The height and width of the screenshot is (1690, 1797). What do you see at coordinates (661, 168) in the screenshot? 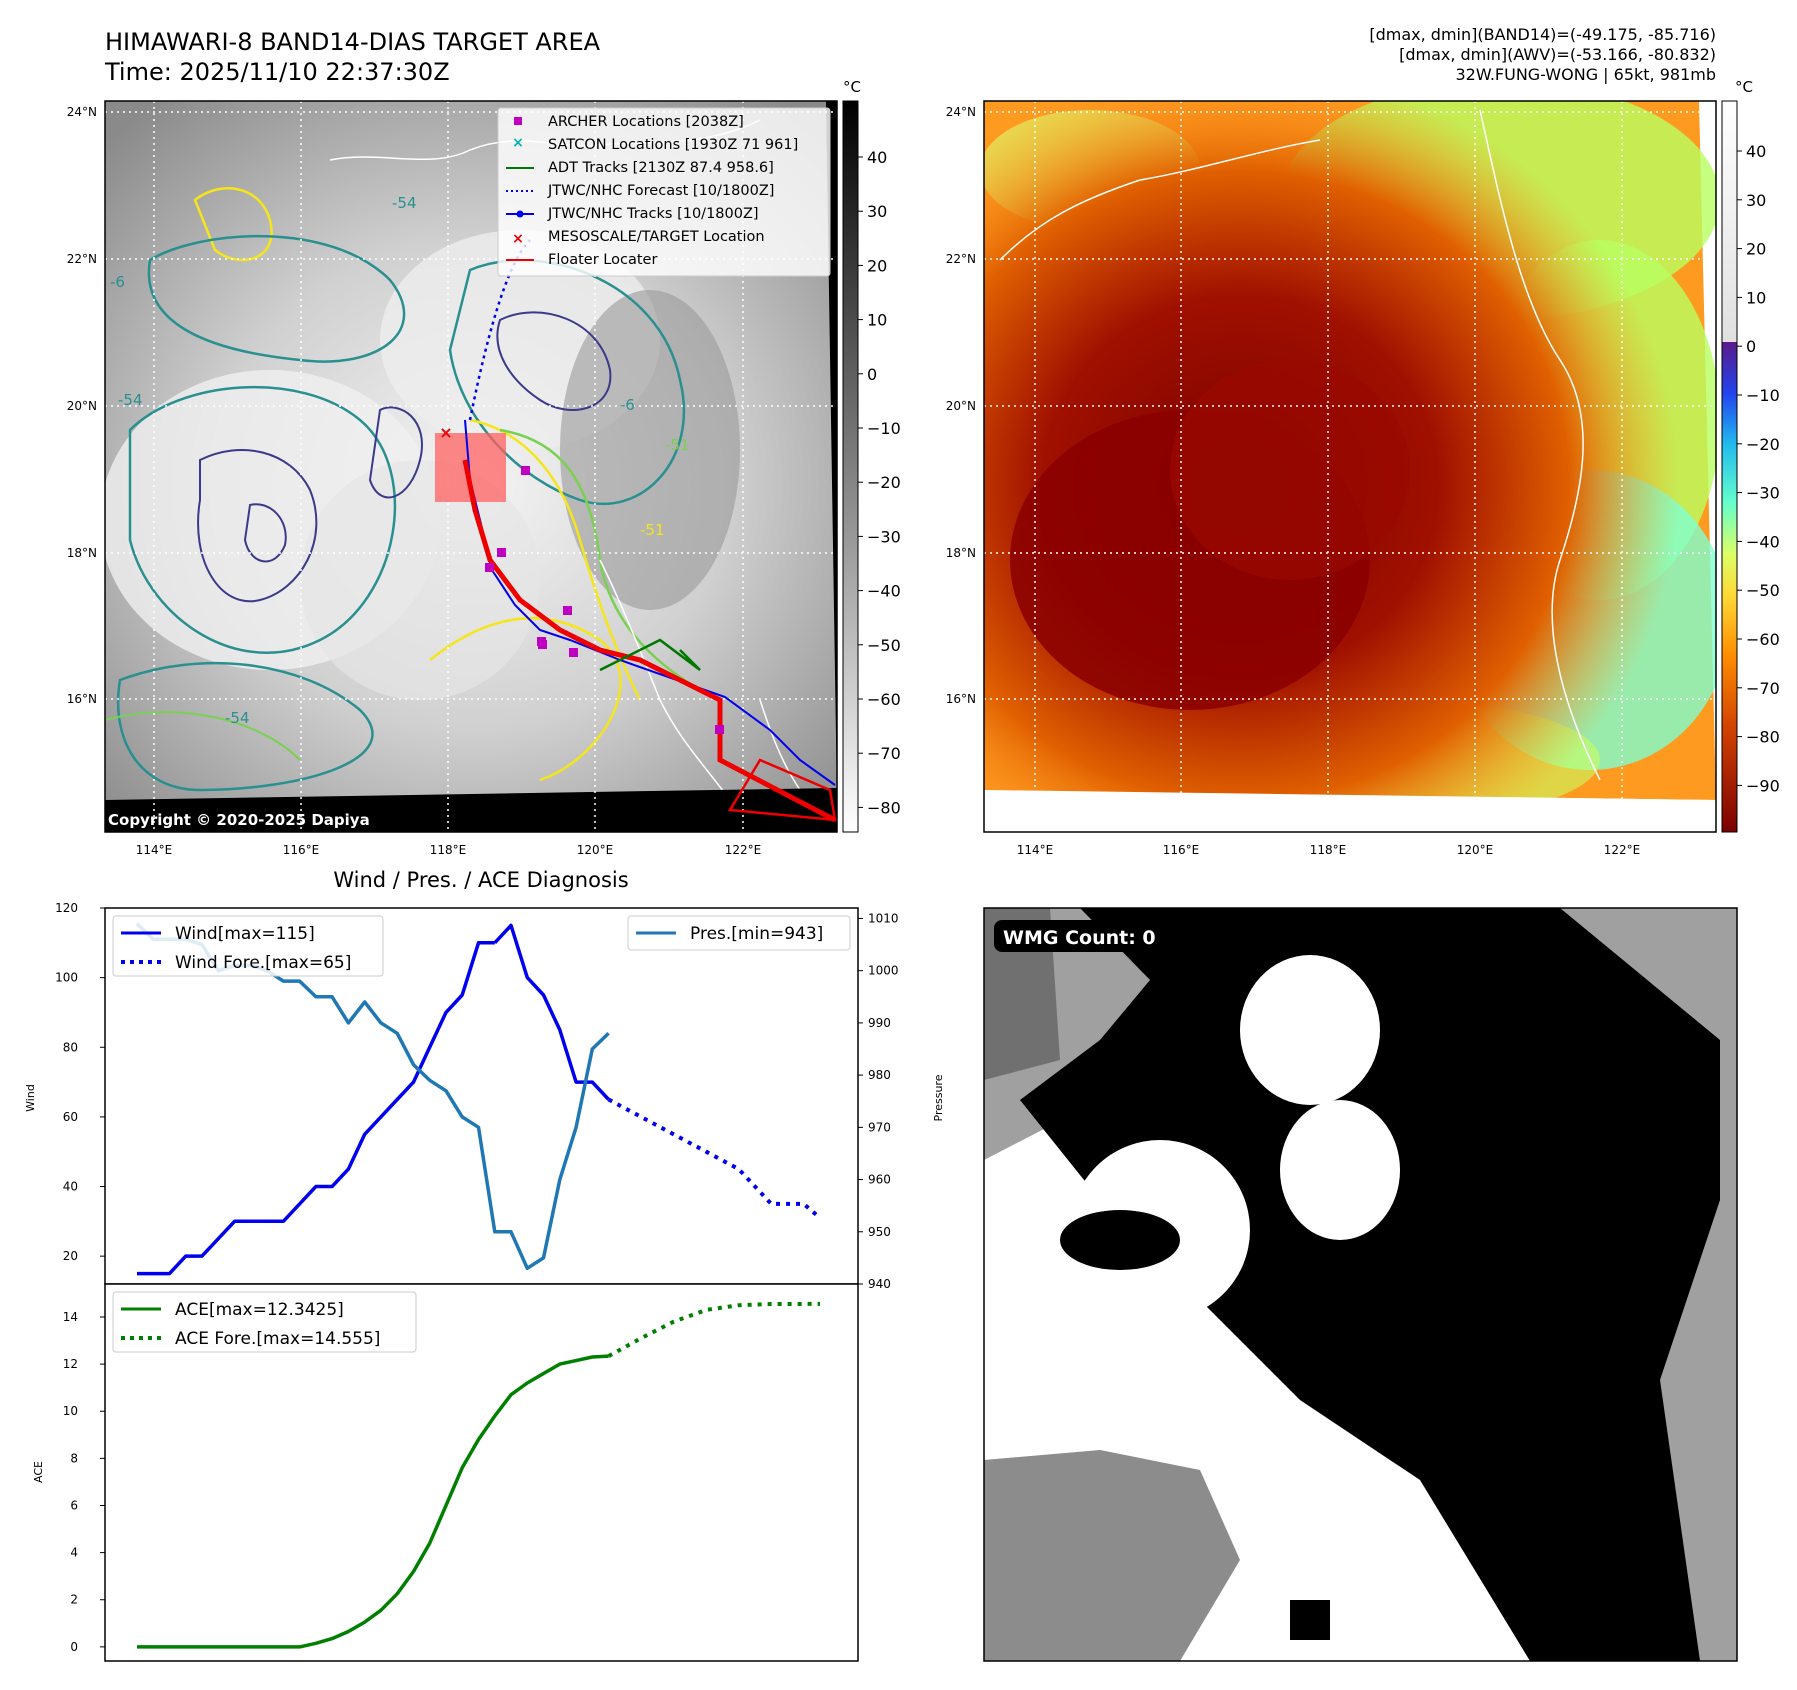
I see `legend-adt-label: ADT Tracks [2130Z 87.4 958.6]` at bounding box center [661, 168].